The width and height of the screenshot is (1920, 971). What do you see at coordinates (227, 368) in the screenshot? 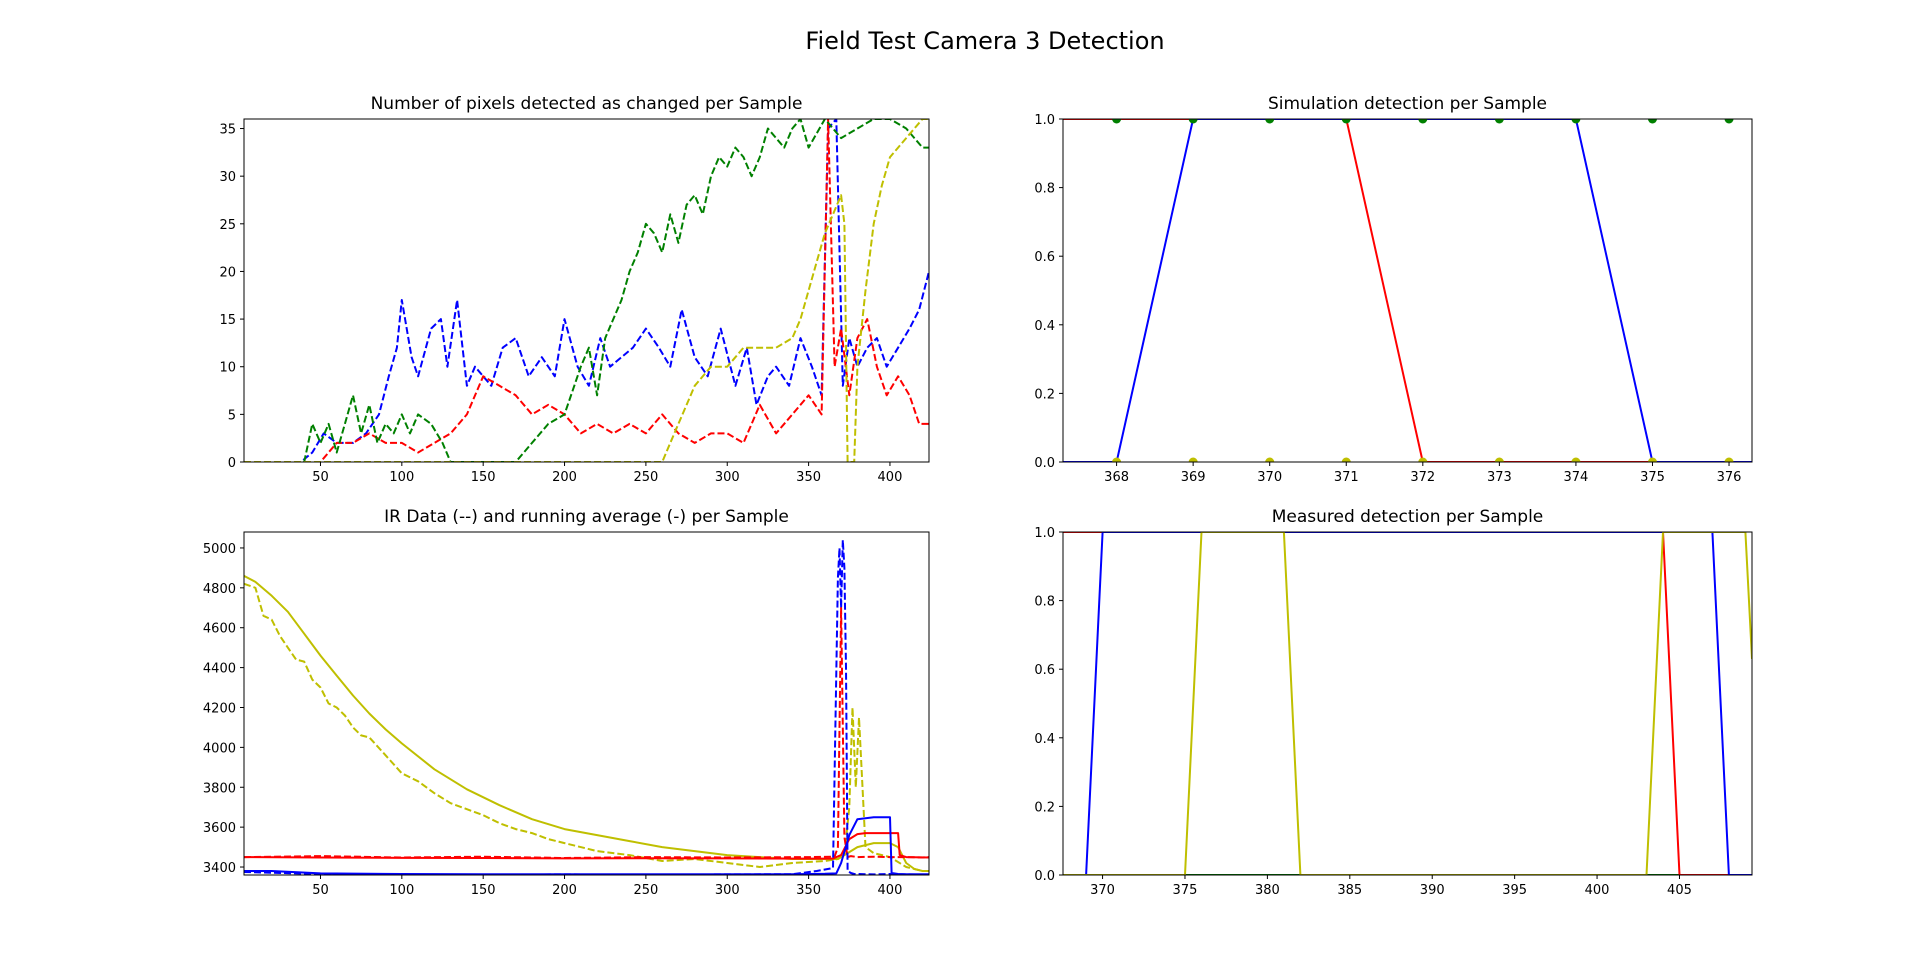
I see `y-tick-label: 10` at bounding box center [227, 368].